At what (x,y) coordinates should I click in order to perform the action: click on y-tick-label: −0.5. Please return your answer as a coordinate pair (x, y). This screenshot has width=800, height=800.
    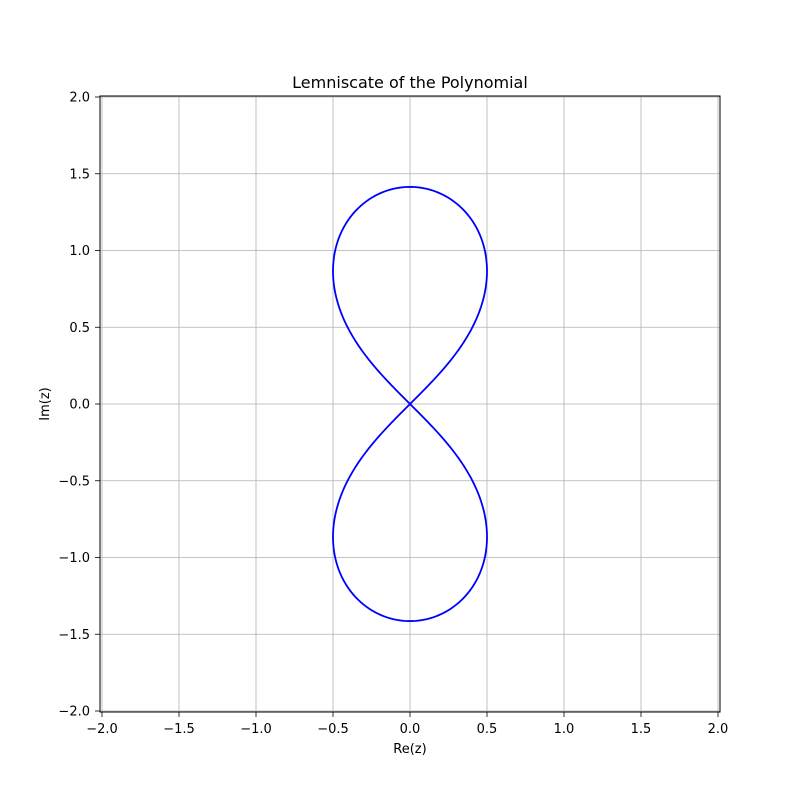
    Looking at the image, I should click on (74, 481).